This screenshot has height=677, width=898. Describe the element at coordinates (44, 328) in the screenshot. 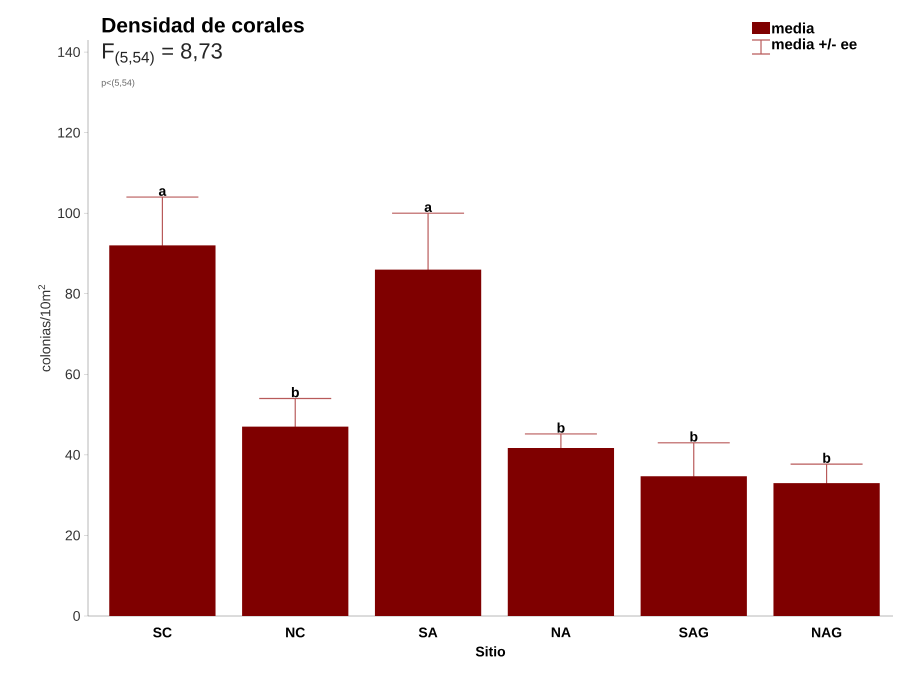

I see `y-axis-title: colonias/10m$^{2}$` at that location.